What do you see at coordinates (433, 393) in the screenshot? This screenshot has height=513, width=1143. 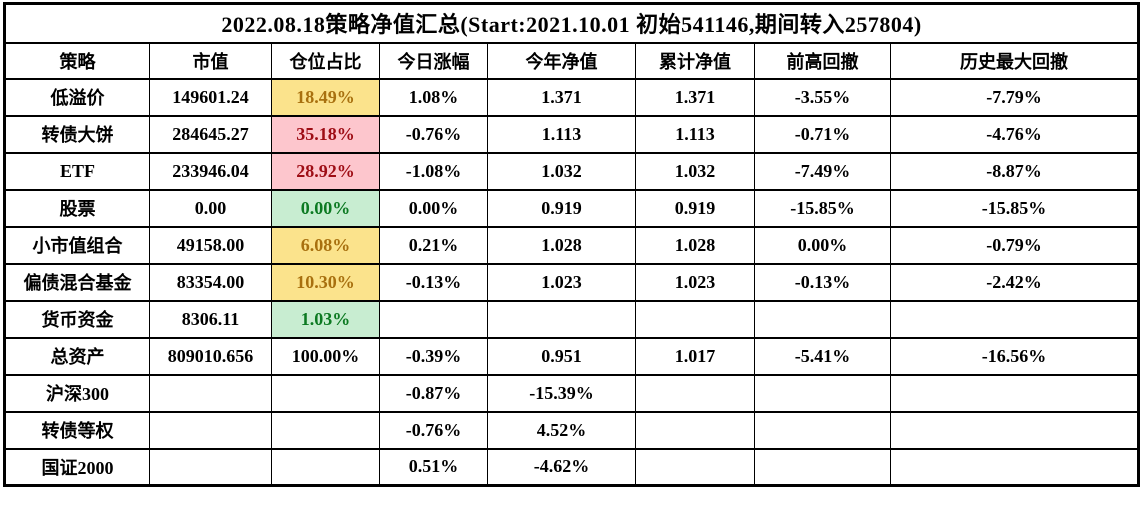 I see `cell-today-change: -0.87%` at bounding box center [433, 393].